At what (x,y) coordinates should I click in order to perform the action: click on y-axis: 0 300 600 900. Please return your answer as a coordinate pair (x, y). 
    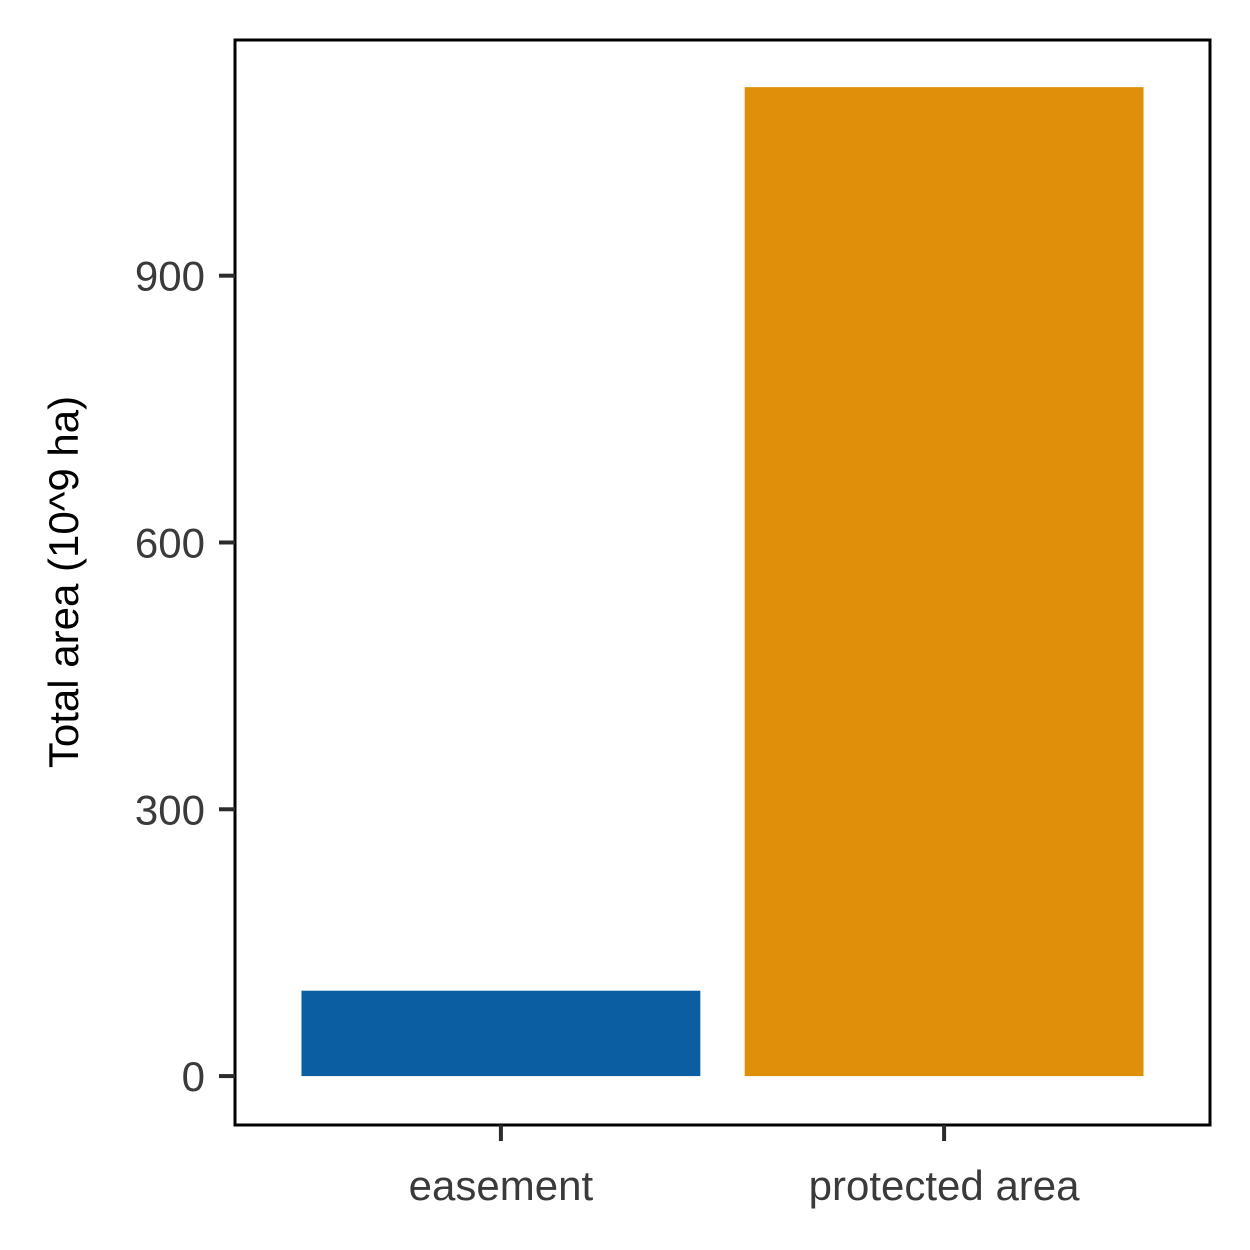
    Looking at the image, I should click on (185, 676).